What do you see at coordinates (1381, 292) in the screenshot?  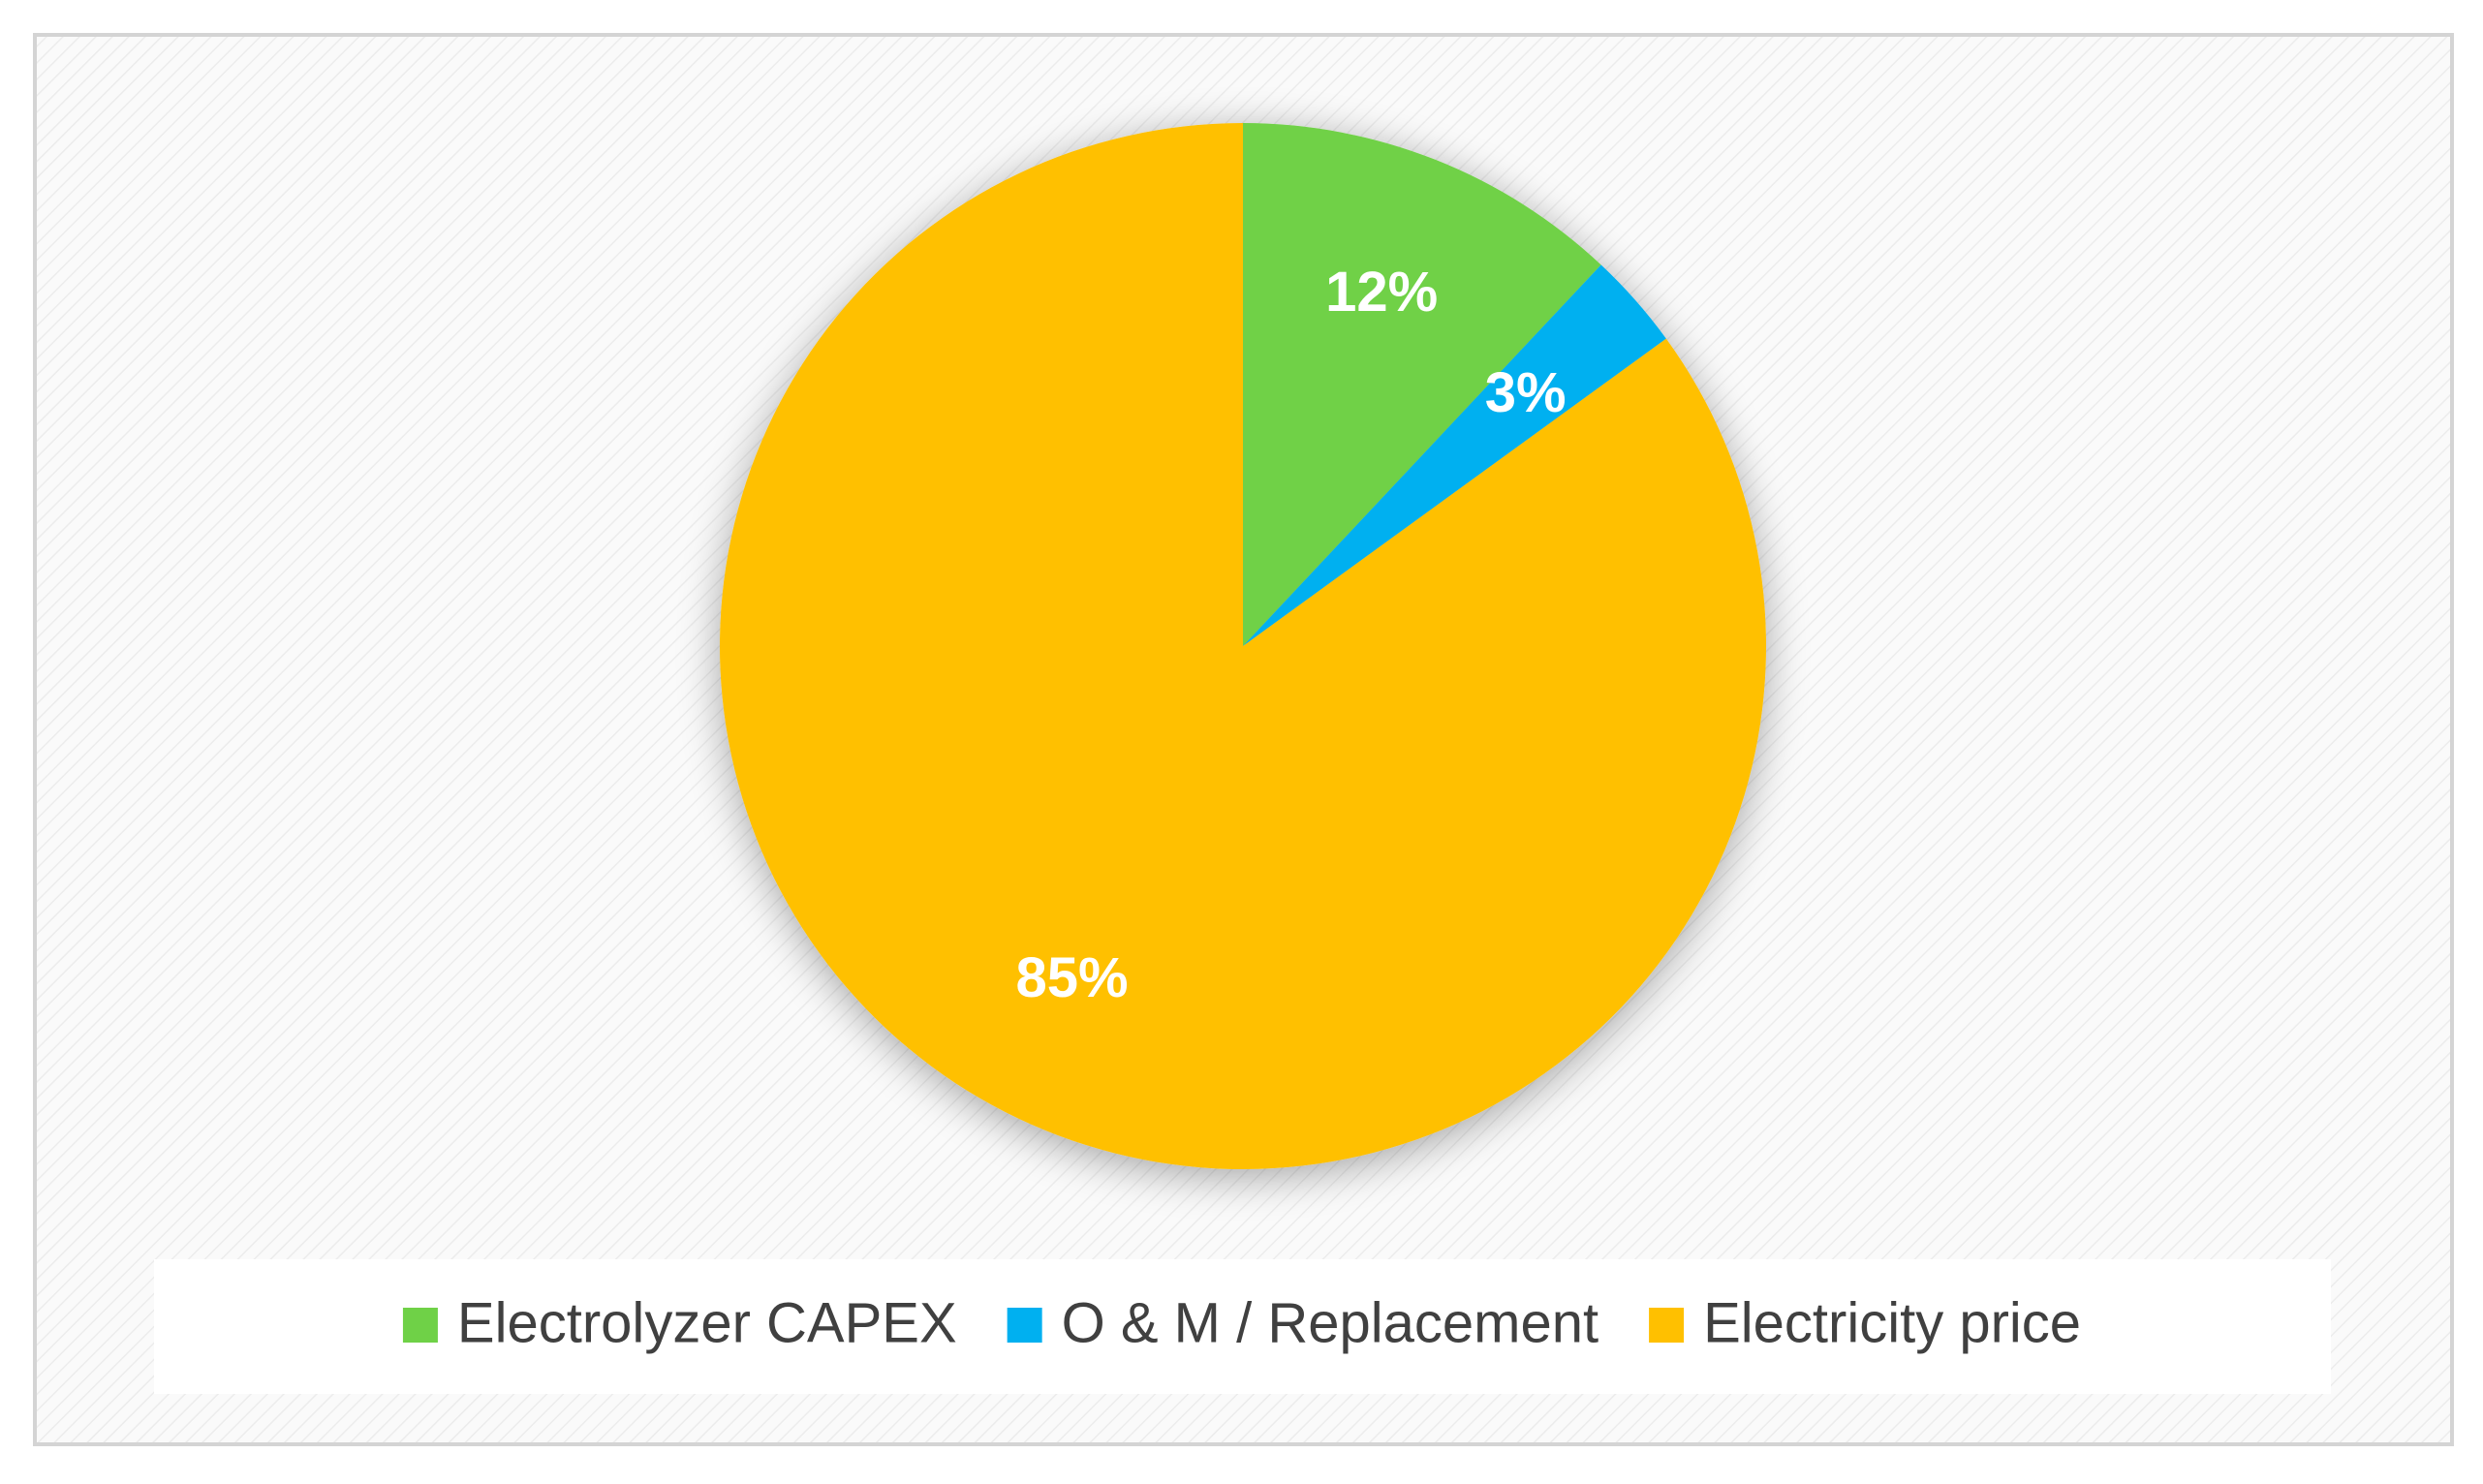 I see `data-label: 12%` at bounding box center [1381, 292].